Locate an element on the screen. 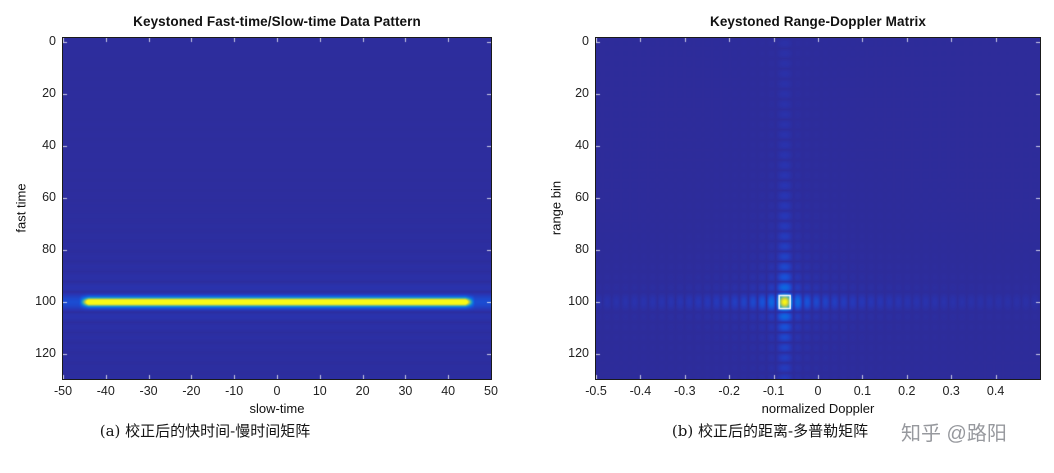  x-tick-label: -30 is located at coordinates (148, 391).